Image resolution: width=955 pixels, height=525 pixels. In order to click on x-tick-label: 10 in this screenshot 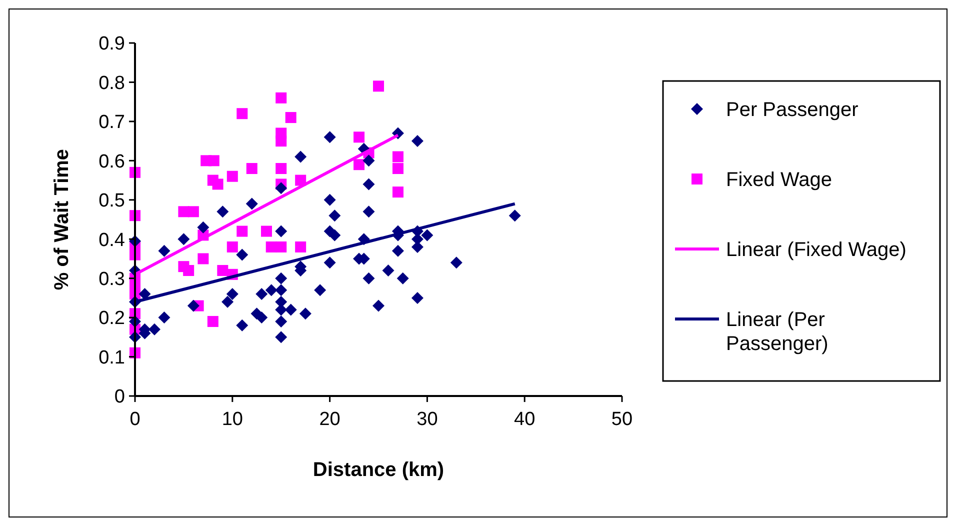, I will do `click(232, 419)`.